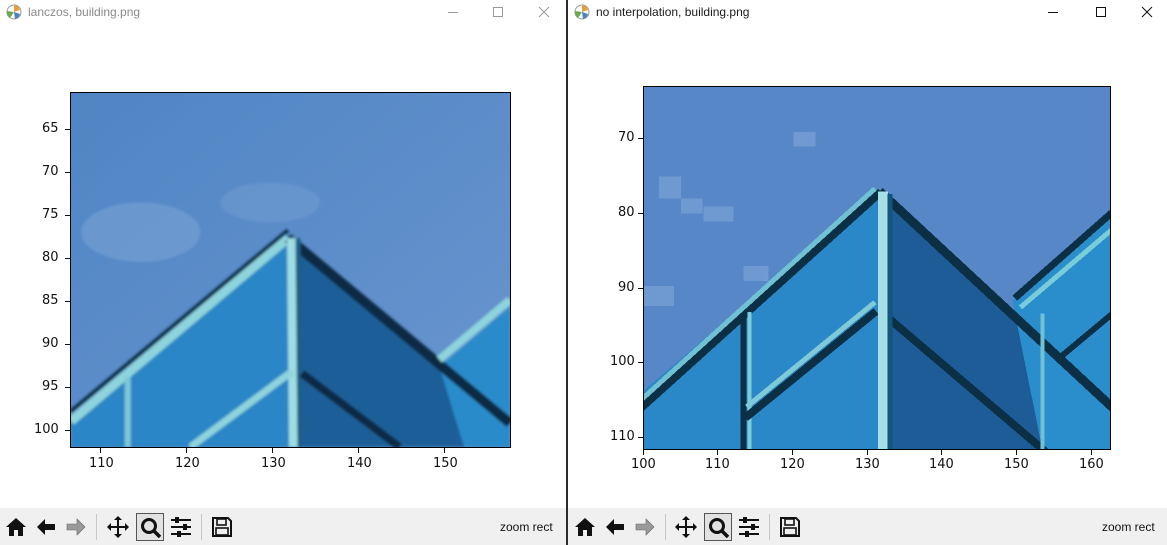 Image resolution: width=1167 pixels, height=545 pixels. Describe the element at coordinates (84, 12) in the screenshot. I see `window-title: lanczos, building.png` at that location.